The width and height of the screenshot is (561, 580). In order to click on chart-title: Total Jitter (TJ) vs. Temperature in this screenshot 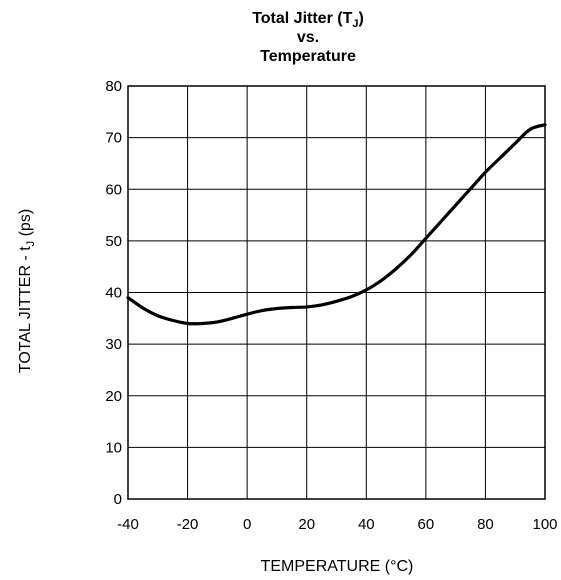, I will do `click(308, 37)`.